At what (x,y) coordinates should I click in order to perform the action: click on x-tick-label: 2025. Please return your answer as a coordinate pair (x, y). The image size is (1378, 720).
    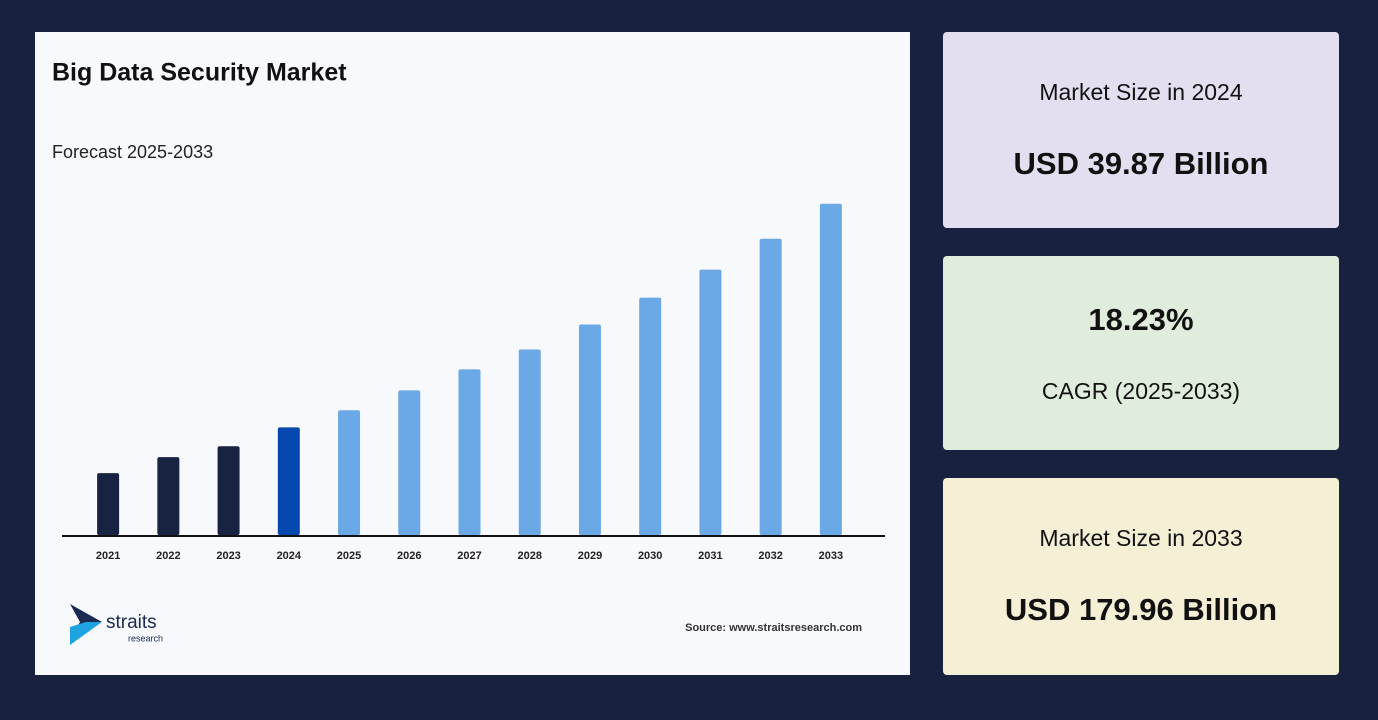
    Looking at the image, I should click on (349, 556).